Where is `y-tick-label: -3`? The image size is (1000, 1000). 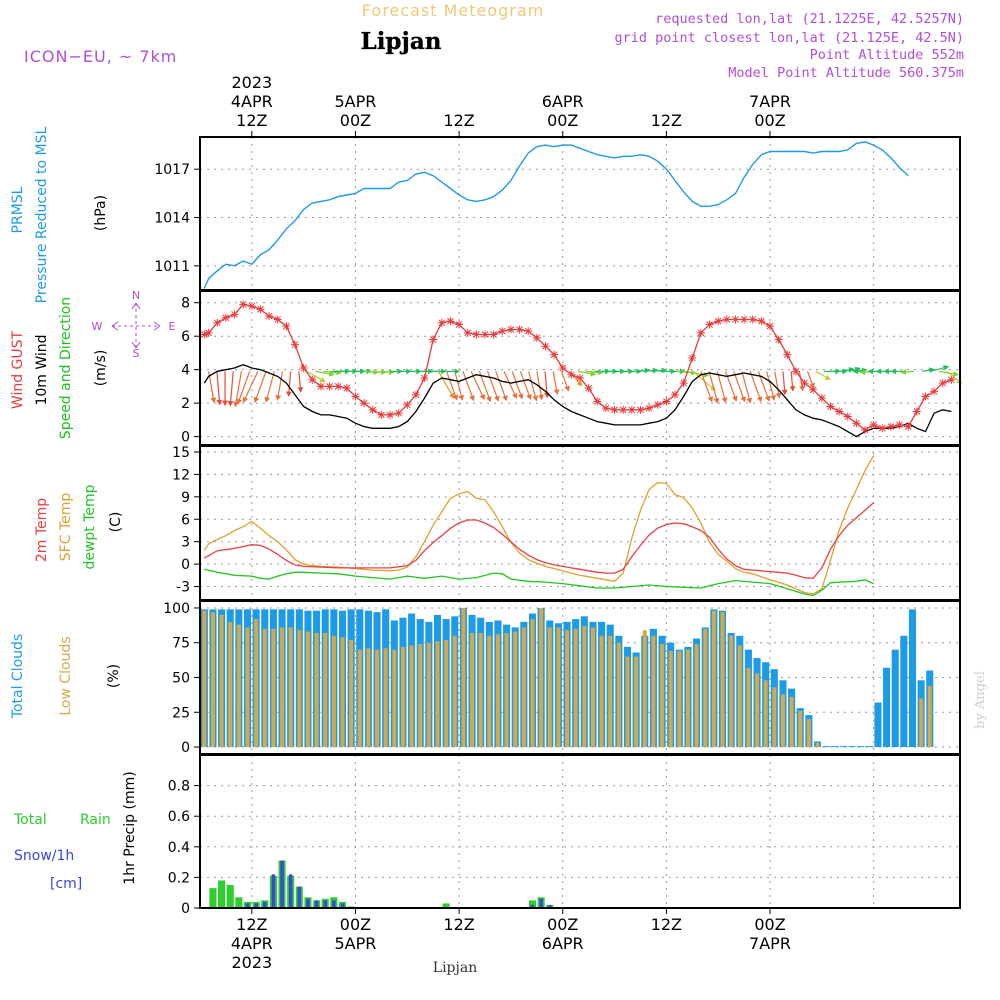
y-tick-label: -3 is located at coordinates (183, 588).